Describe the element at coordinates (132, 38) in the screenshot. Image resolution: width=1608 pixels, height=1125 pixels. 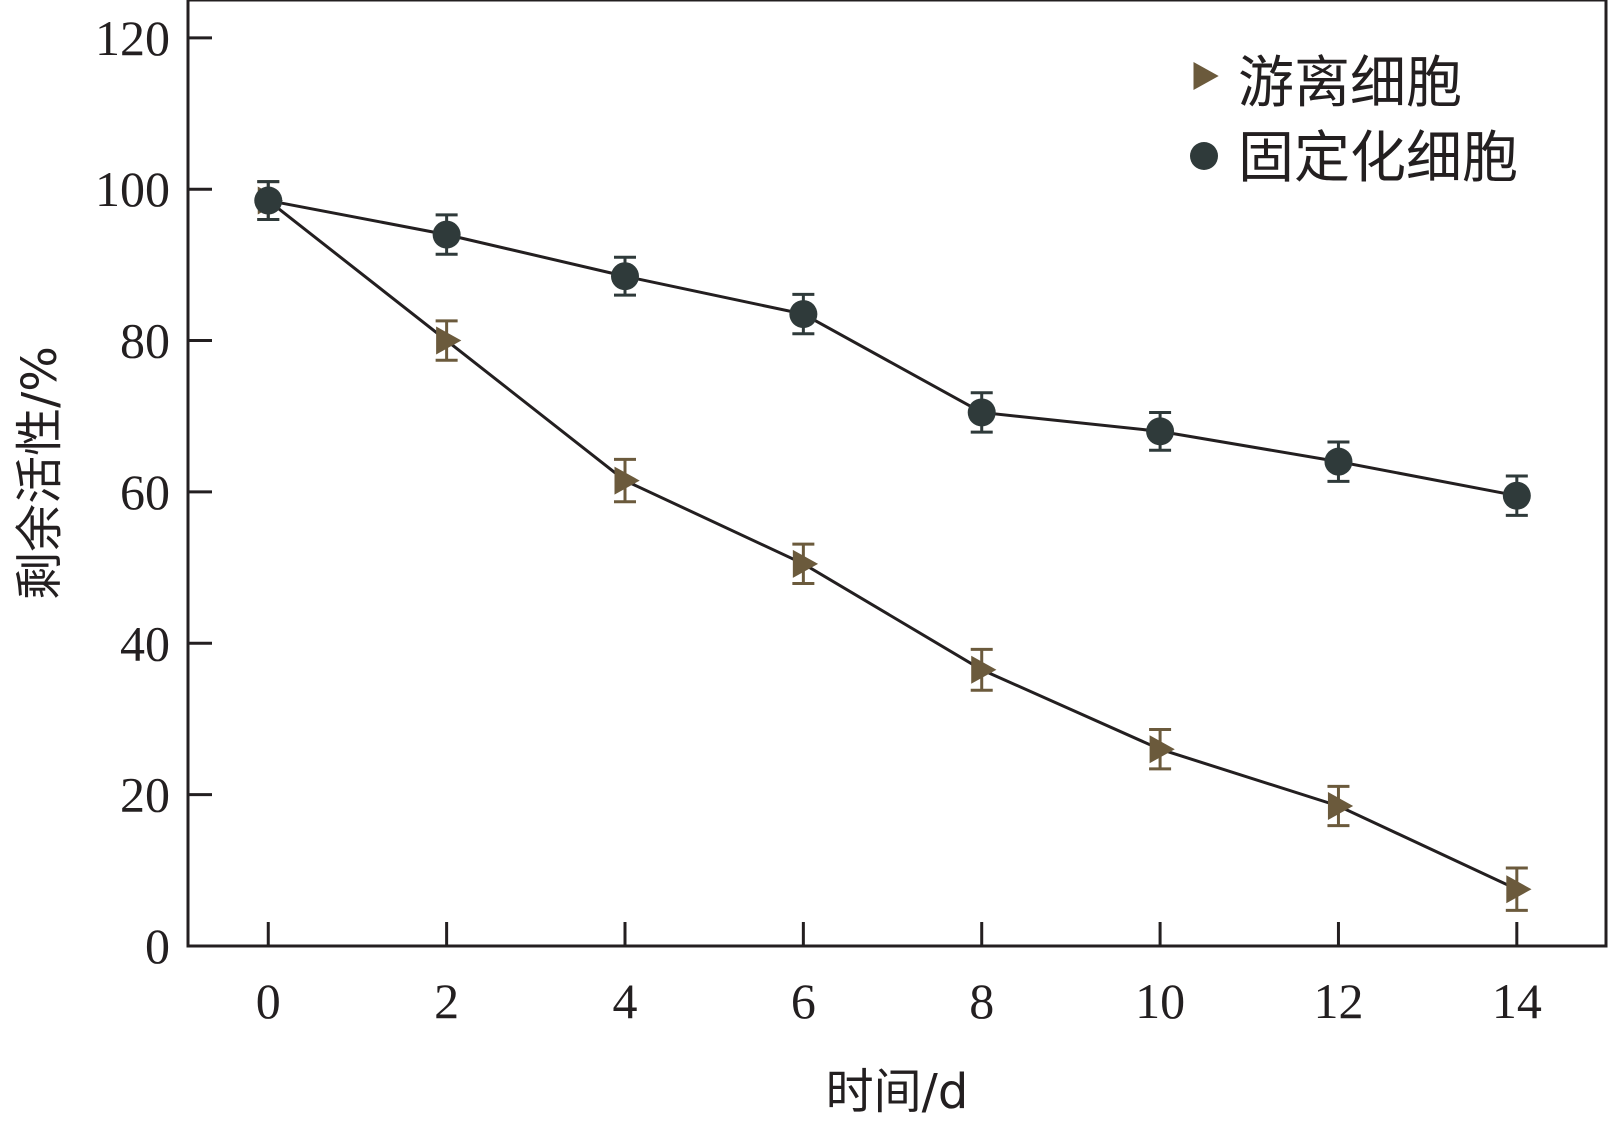
I see `y-tick-label: 120` at that location.